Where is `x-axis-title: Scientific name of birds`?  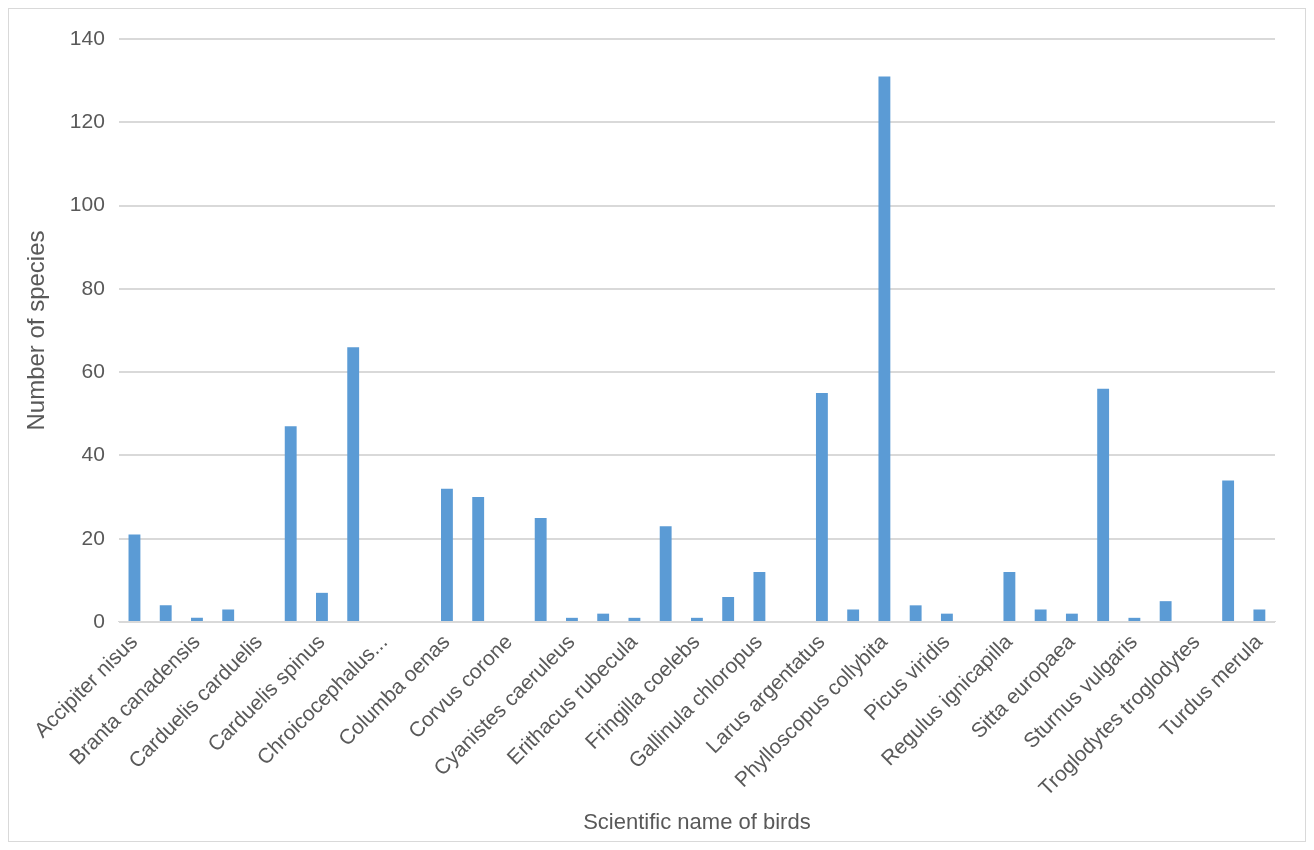 x-axis-title: Scientific name of birds is located at coordinates (697, 821).